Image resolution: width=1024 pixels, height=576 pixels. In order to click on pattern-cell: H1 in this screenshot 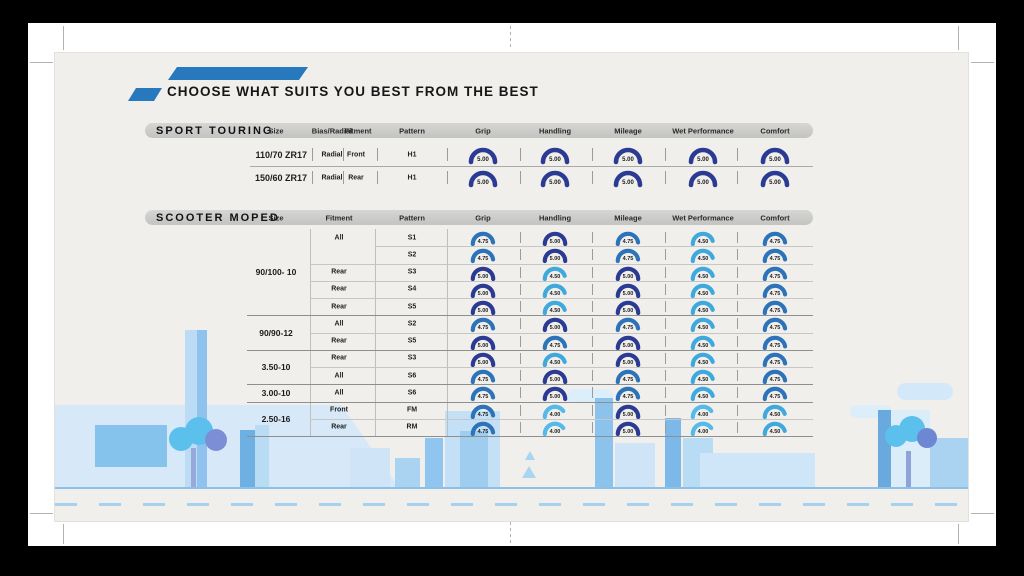, I will do `click(412, 177)`.